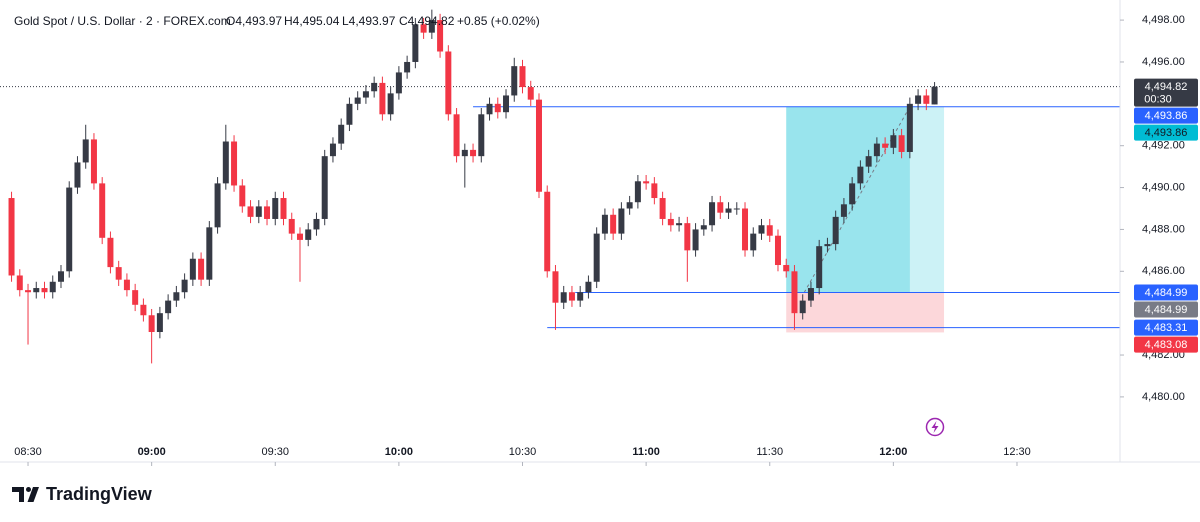 This screenshot has width=1200, height=522. I want to click on x-tick-label: 10:30, so click(523, 452).